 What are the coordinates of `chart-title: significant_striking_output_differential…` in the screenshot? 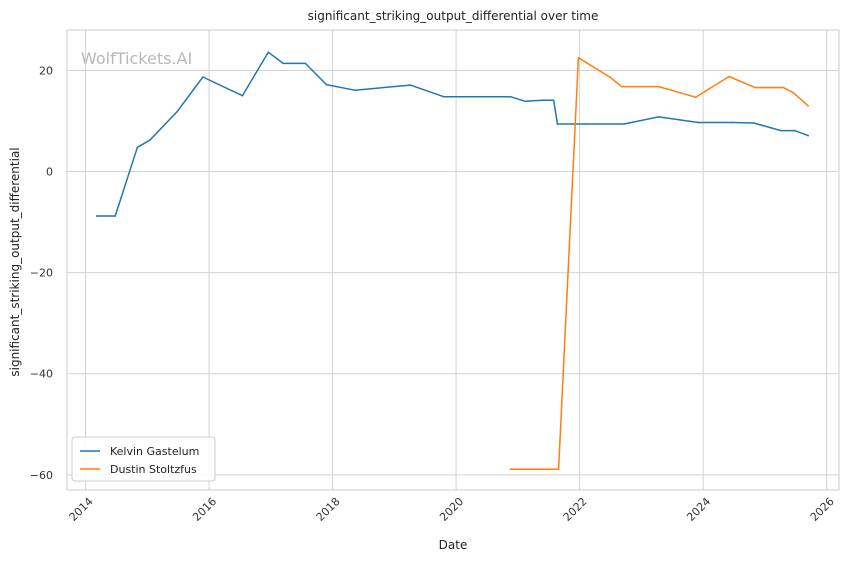 It's located at (453, 16).